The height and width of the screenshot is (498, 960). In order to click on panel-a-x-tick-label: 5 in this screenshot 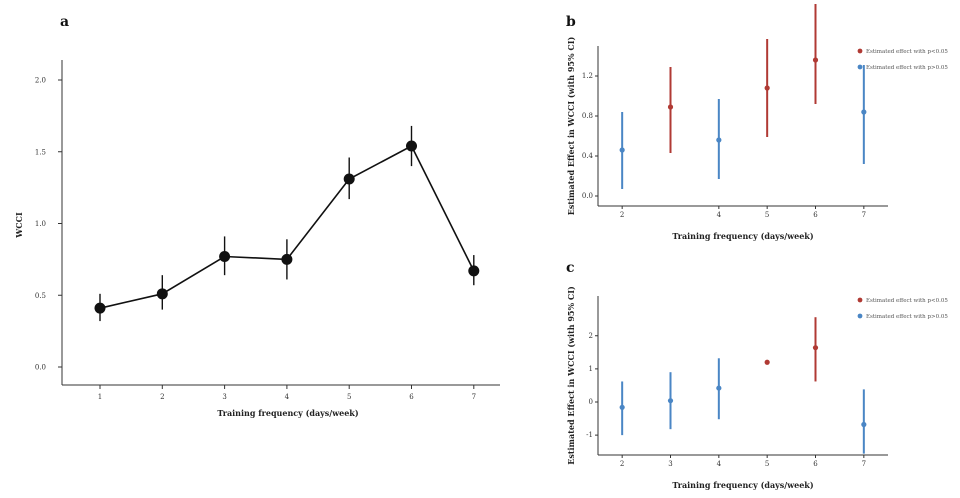, I will do `click(349, 397)`.